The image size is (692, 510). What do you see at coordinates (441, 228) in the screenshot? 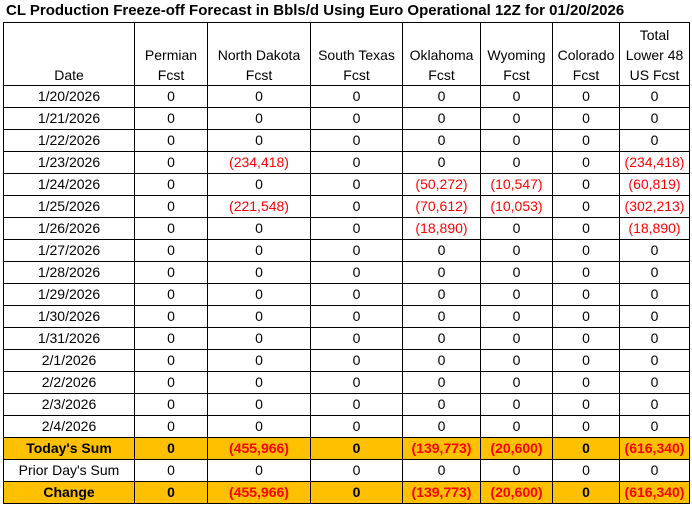
I see `value-cell: (18,890)` at bounding box center [441, 228].